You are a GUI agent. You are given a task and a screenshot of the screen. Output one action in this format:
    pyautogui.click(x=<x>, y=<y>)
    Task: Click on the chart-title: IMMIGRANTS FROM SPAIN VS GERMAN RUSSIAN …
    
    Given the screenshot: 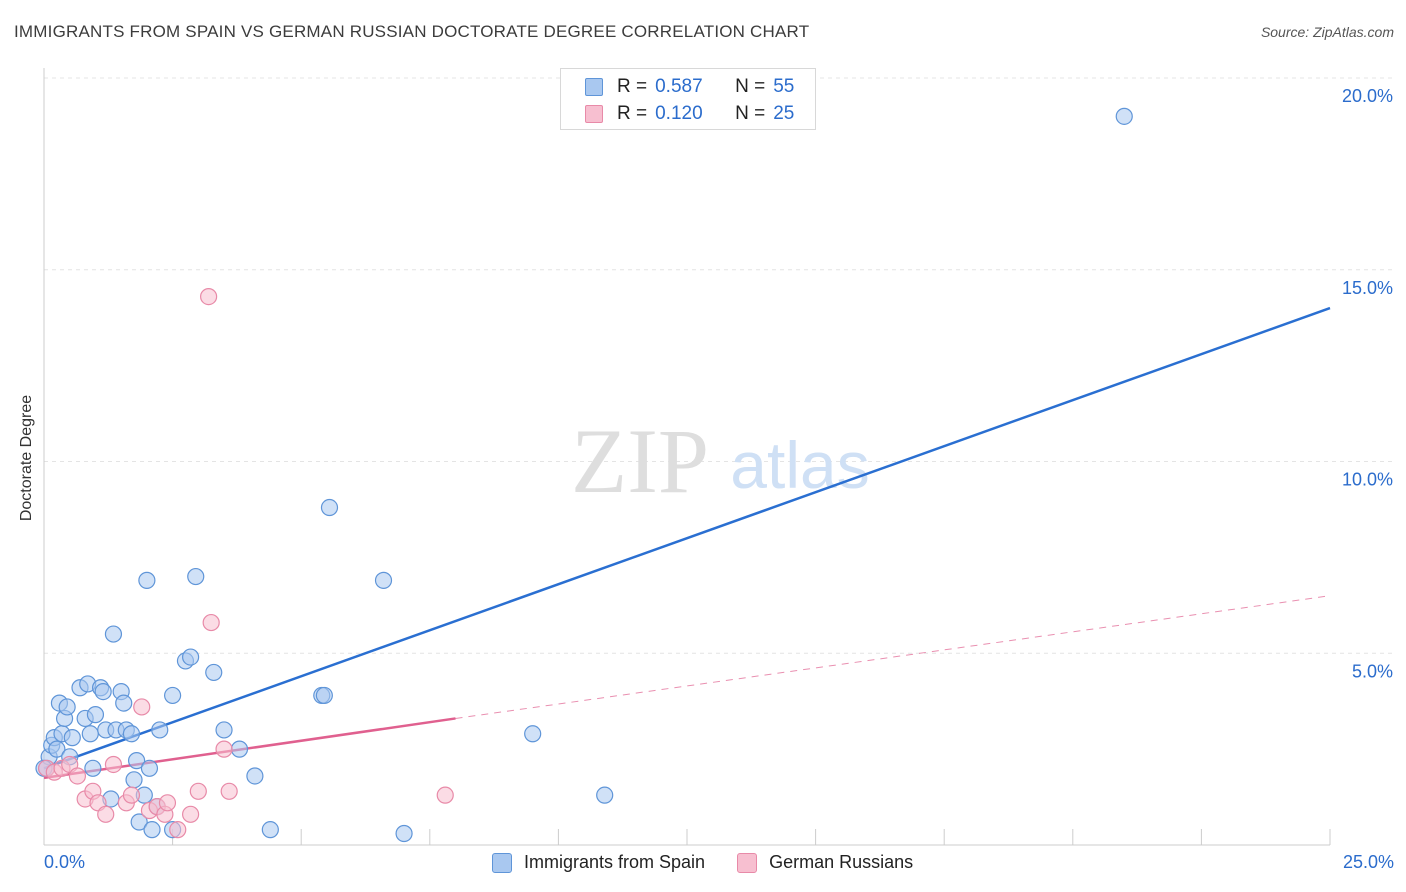 What is the action you would take?
    pyautogui.click(x=412, y=31)
    